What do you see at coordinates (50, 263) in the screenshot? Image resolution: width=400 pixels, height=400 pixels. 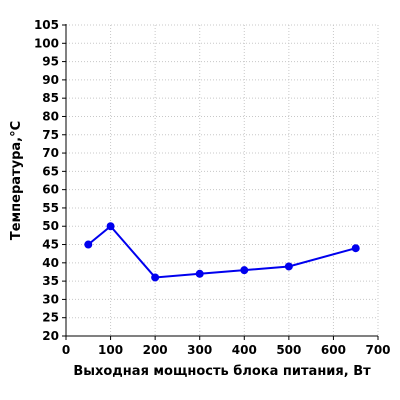 I see `y-tick-label: 40` at bounding box center [50, 263].